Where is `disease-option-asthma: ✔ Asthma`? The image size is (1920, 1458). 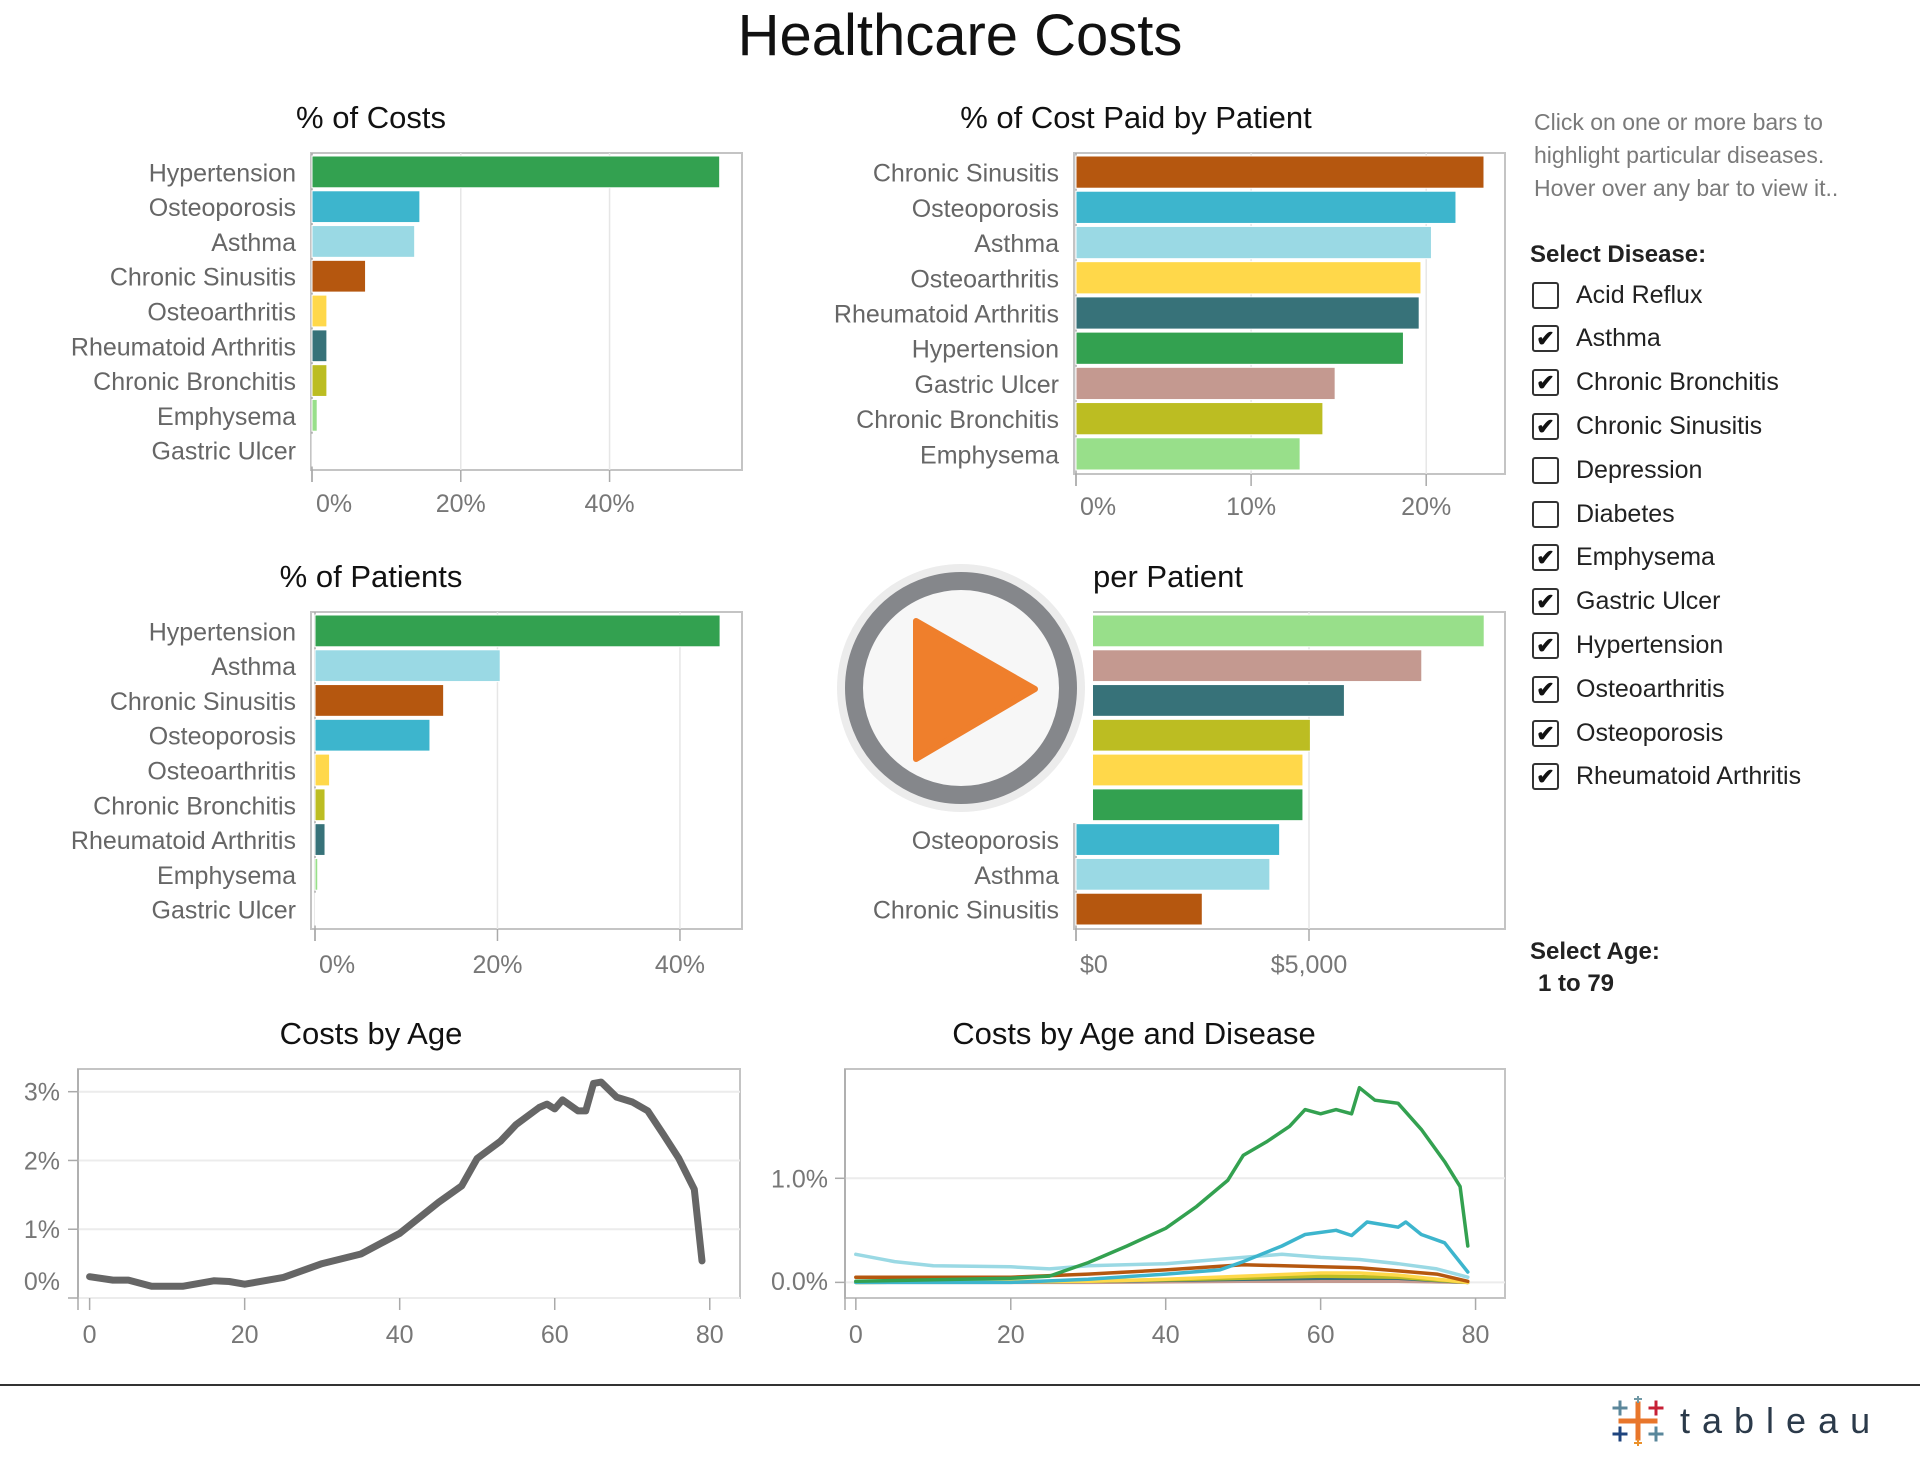
disease-option-asthma: ✔ Asthma is located at coordinates (1596, 339).